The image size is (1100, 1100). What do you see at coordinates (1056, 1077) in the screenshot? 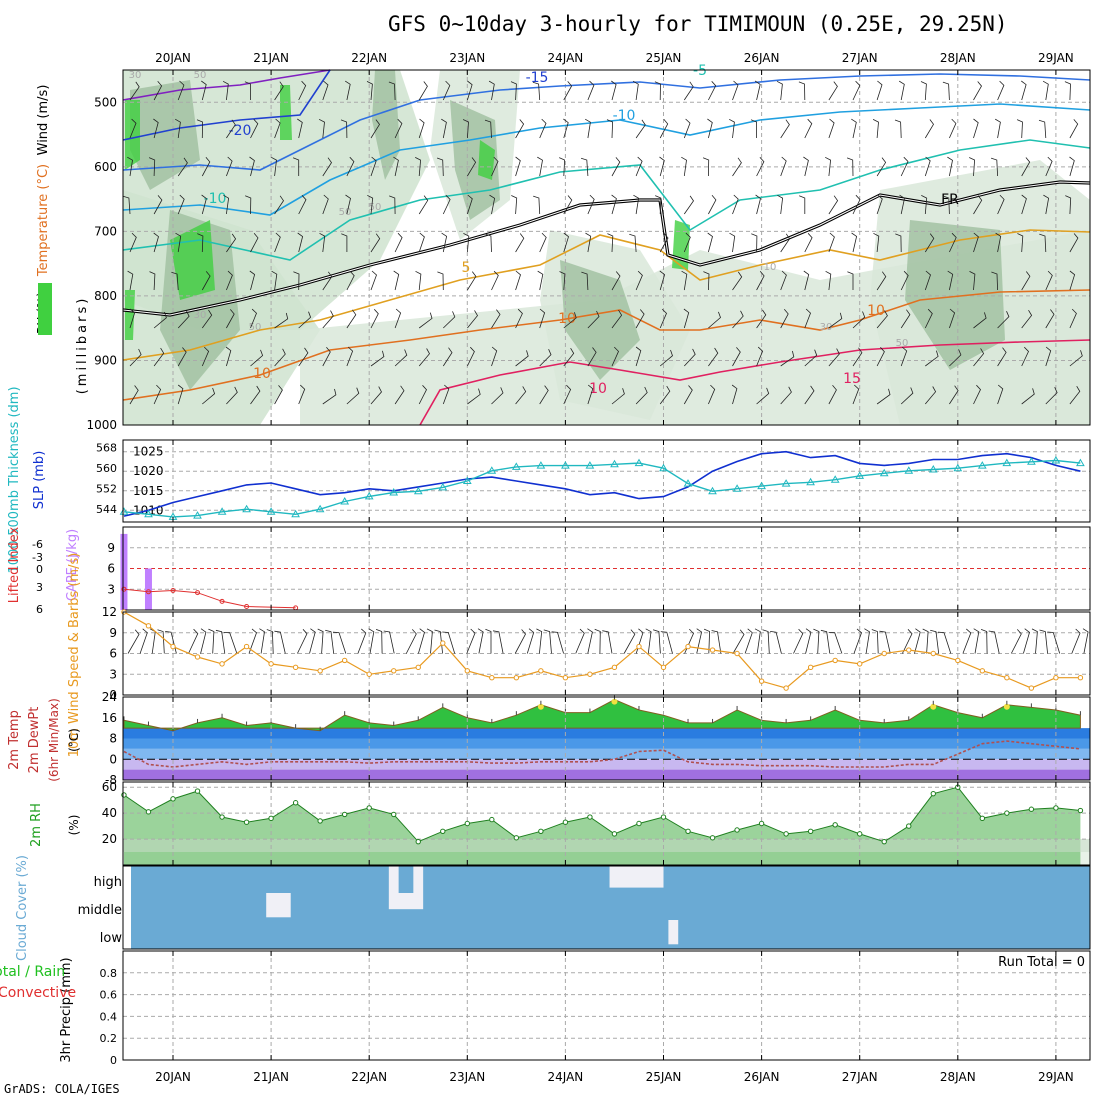
I see `bottom-date-label: 29JAN` at bounding box center [1056, 1077].